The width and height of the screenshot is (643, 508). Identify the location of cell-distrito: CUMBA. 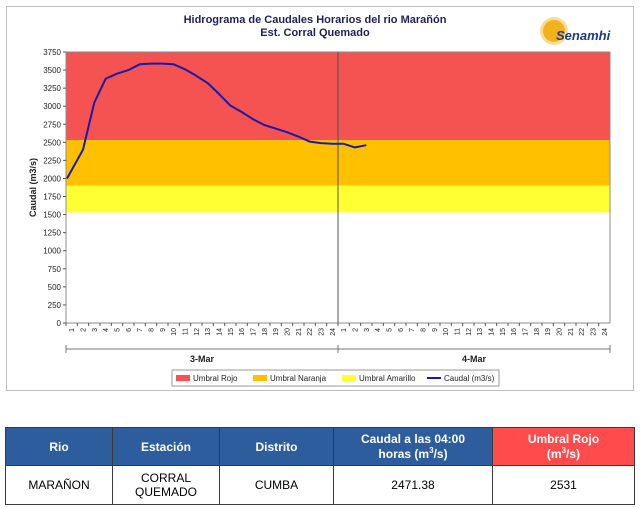
(276, 485).